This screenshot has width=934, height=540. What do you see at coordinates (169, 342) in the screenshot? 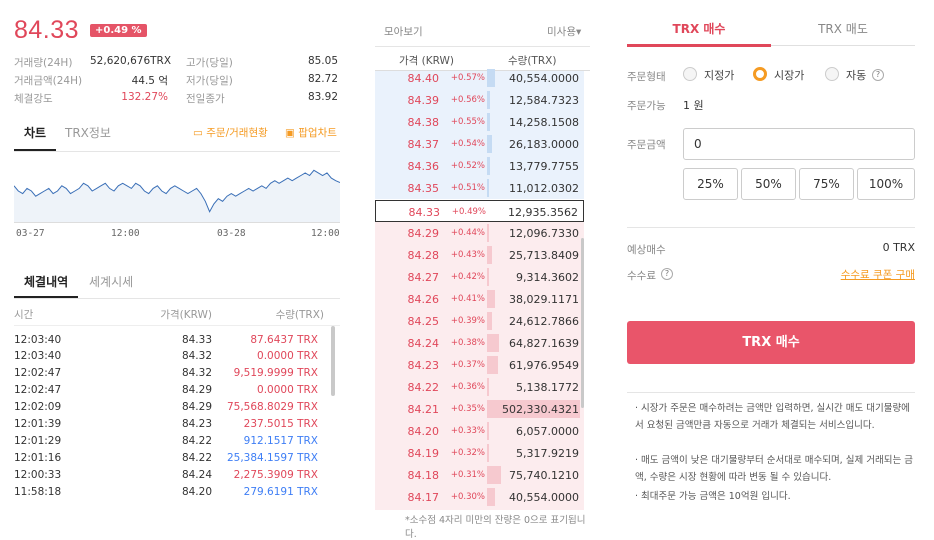
I see `table-row: 12:03:40 84.33 87.6437 TRX` at bounding box center [169, 342].